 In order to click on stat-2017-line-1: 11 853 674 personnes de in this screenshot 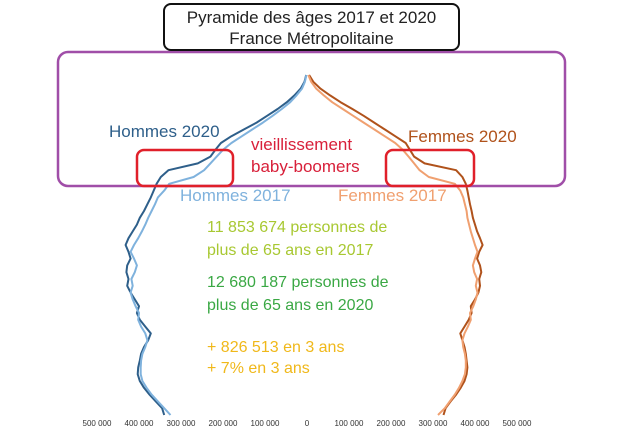, I will do `click(297, 227)`.